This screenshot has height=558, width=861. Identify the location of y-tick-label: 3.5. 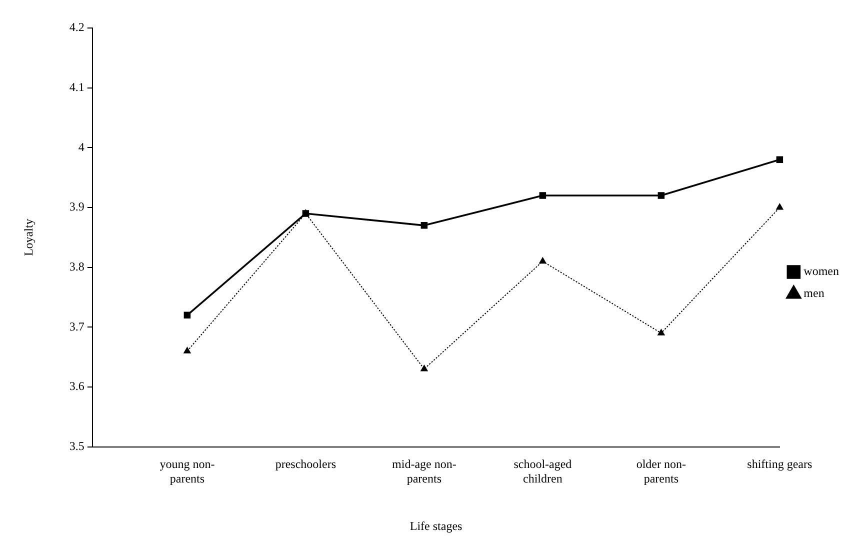
(76, 445).